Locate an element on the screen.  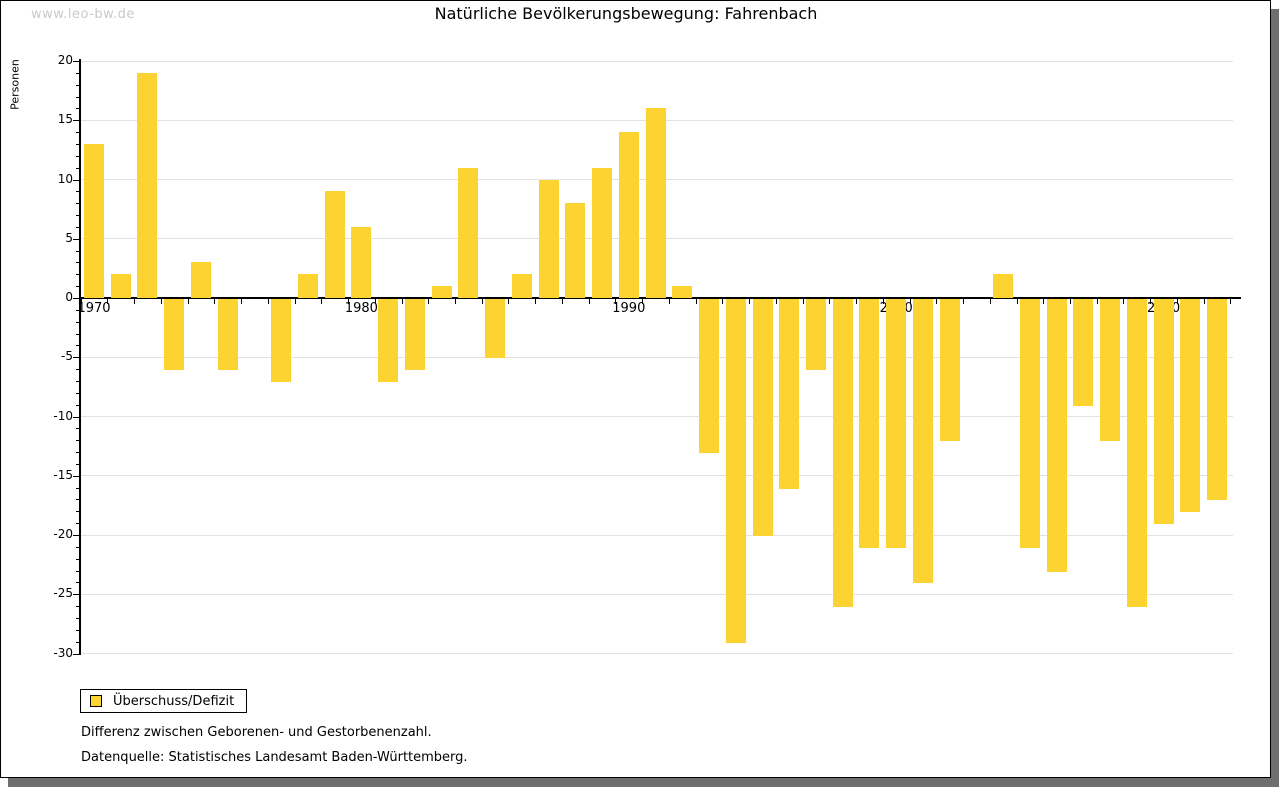
bar-1993 is located at coordinates (709, 376).